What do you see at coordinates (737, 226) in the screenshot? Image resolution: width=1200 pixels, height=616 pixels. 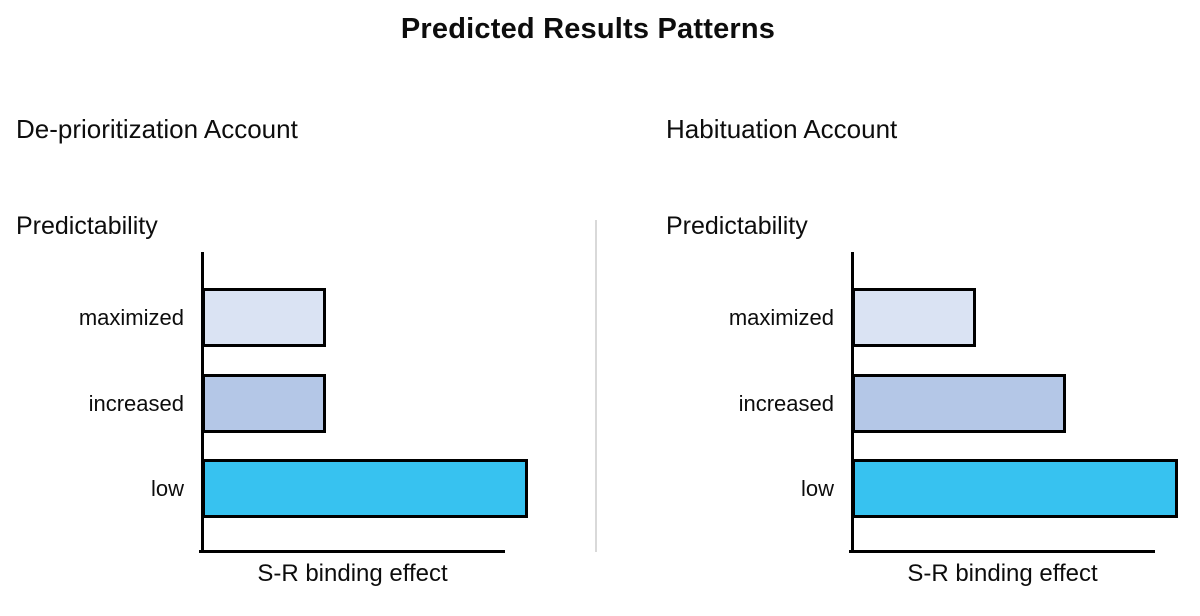 I see `y-axis-label-right: Predictability` at bounding box center [737, 226].